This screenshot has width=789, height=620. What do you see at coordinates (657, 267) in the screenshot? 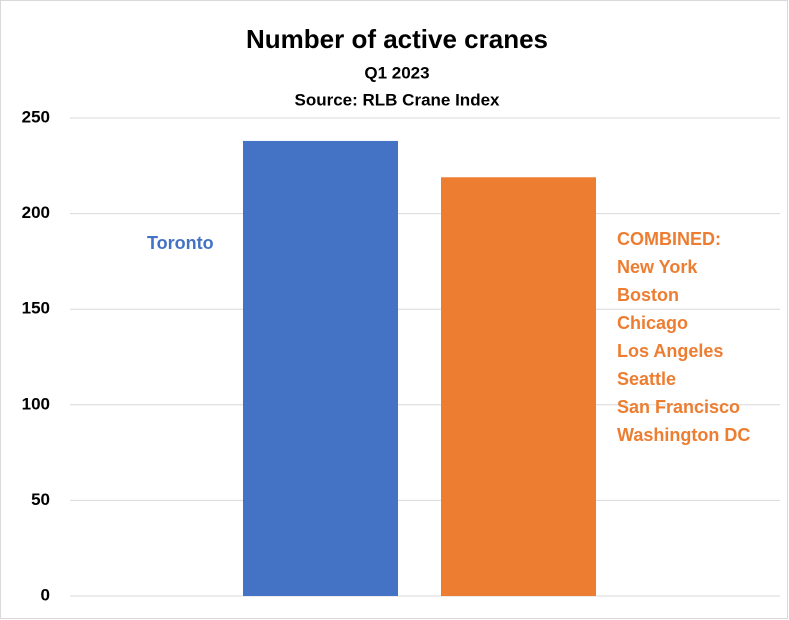
I see `annotation: New York` at bounding box center [657, 267].